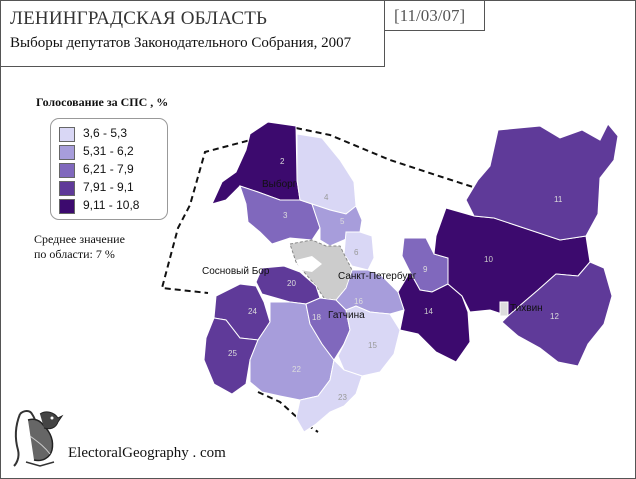 This screenshot has height=479, width=636. I want to click on election-date: [11/03/07], so click(430, 15).